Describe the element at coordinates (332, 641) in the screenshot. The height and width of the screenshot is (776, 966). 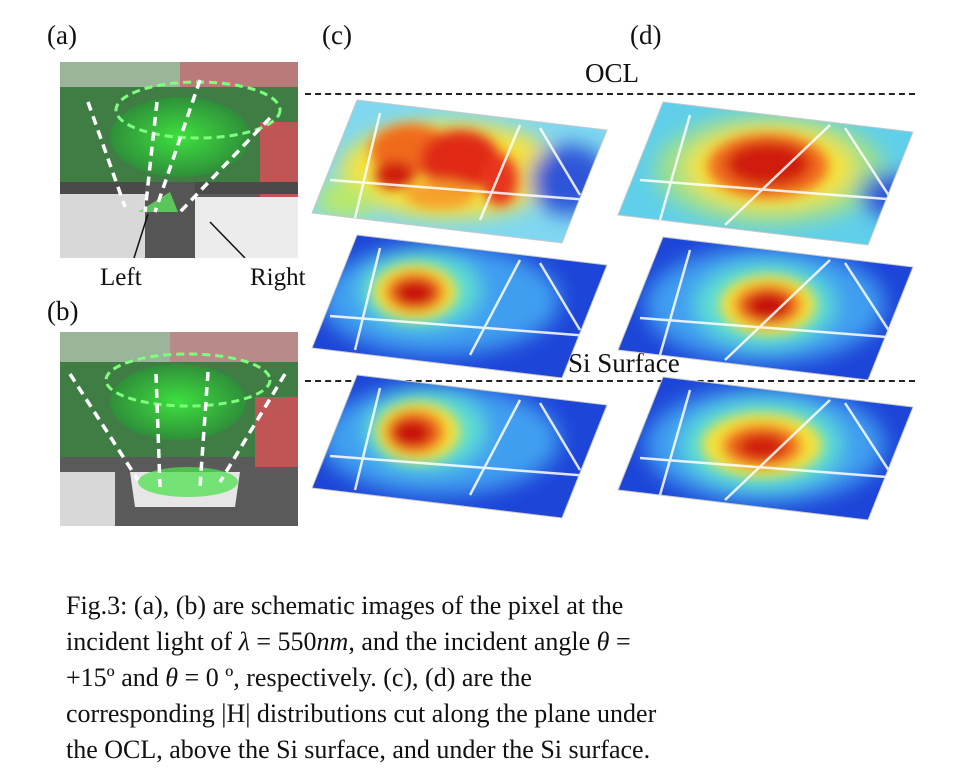
I see `wavelength-unit: nm` at that location.